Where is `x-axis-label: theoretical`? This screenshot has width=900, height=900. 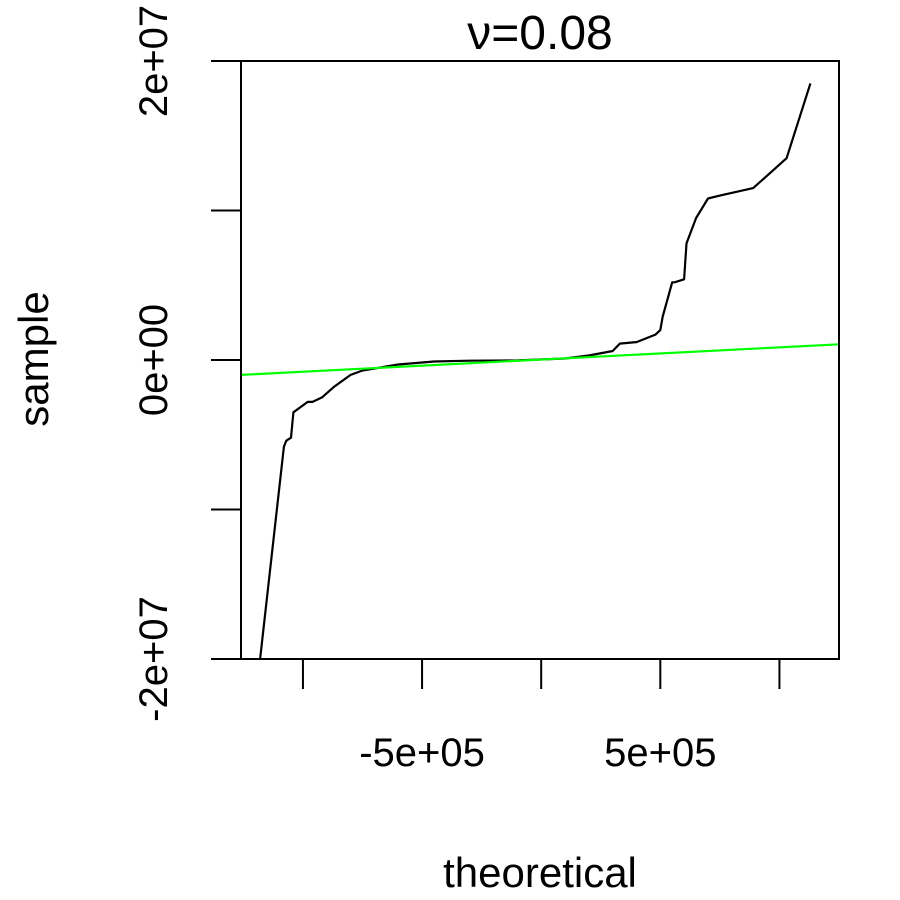 x-axis-label: theoretical is located at coordinates (540, 872).